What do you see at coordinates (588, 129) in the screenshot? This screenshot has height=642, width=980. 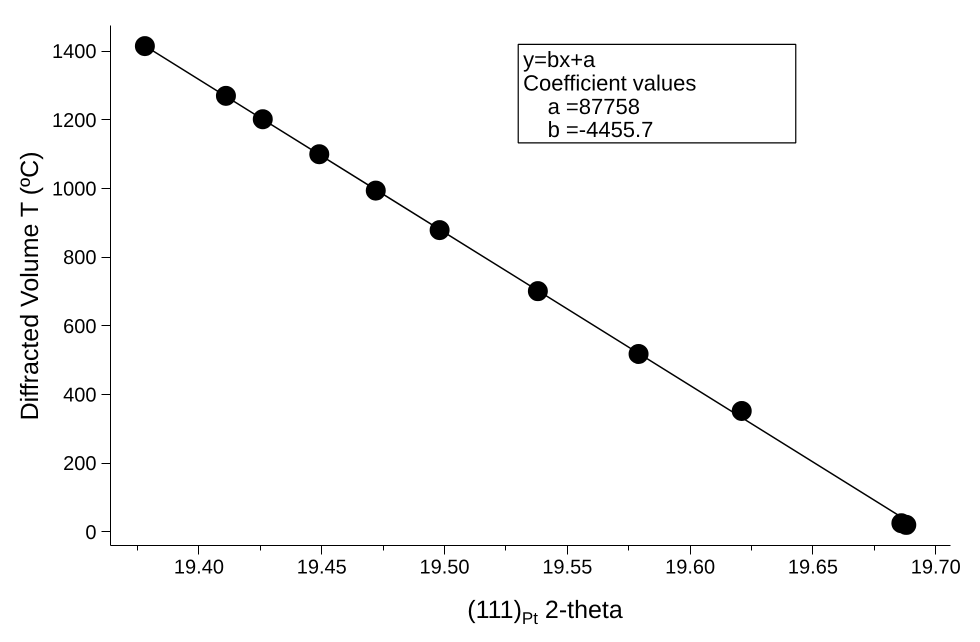 I see `annotation: b =-4455.7` at bounding box center [588, 129].